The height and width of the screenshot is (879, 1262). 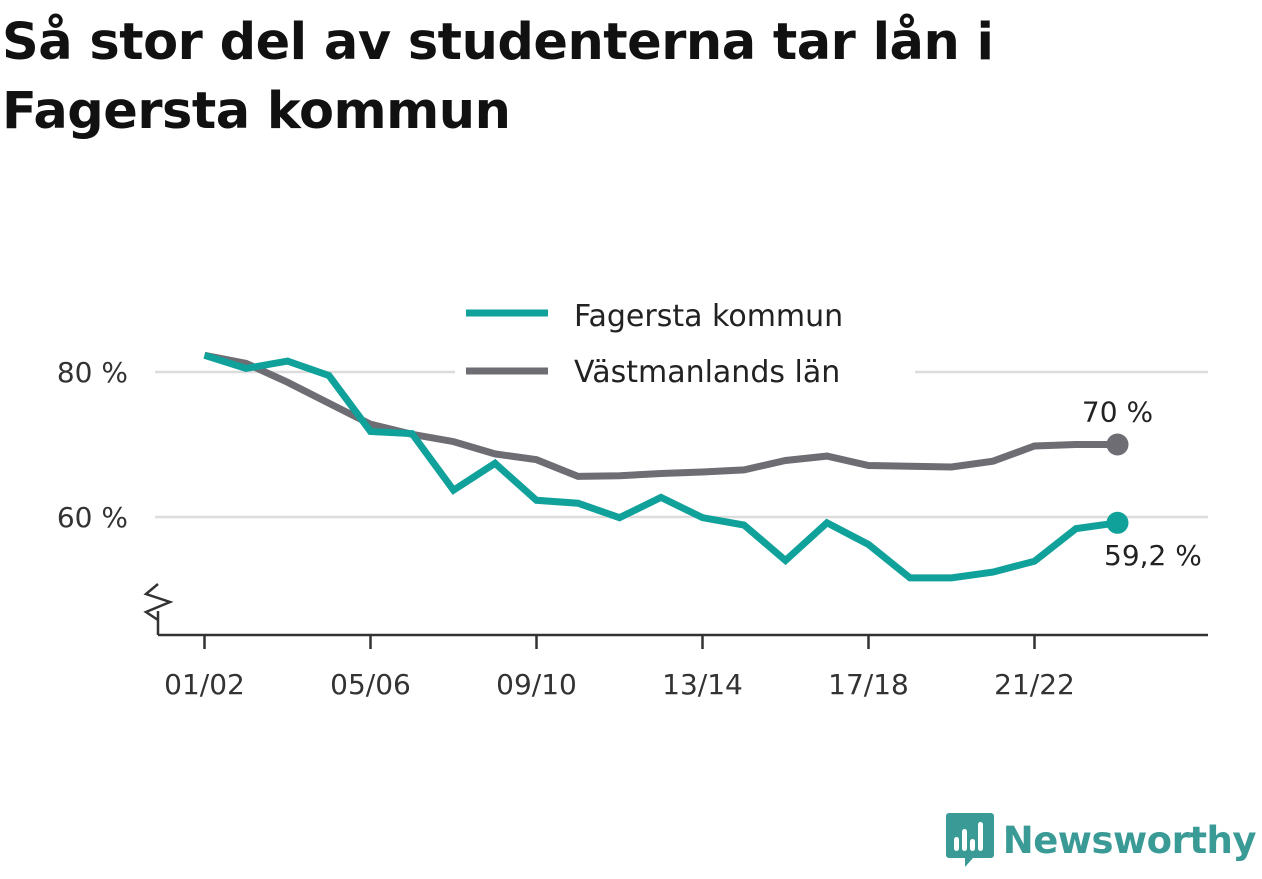 I want to click on end-label-vastmanland: 70 %, so click(x=1117, y=412).